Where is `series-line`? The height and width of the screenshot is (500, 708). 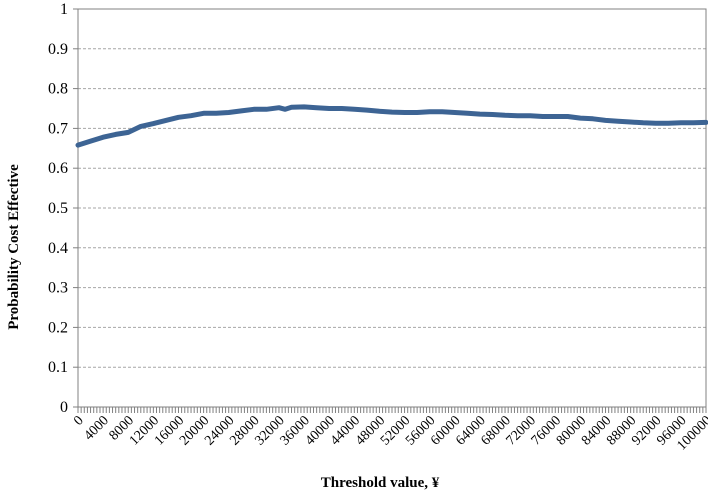
series-line is located at coordinates (391, 126).